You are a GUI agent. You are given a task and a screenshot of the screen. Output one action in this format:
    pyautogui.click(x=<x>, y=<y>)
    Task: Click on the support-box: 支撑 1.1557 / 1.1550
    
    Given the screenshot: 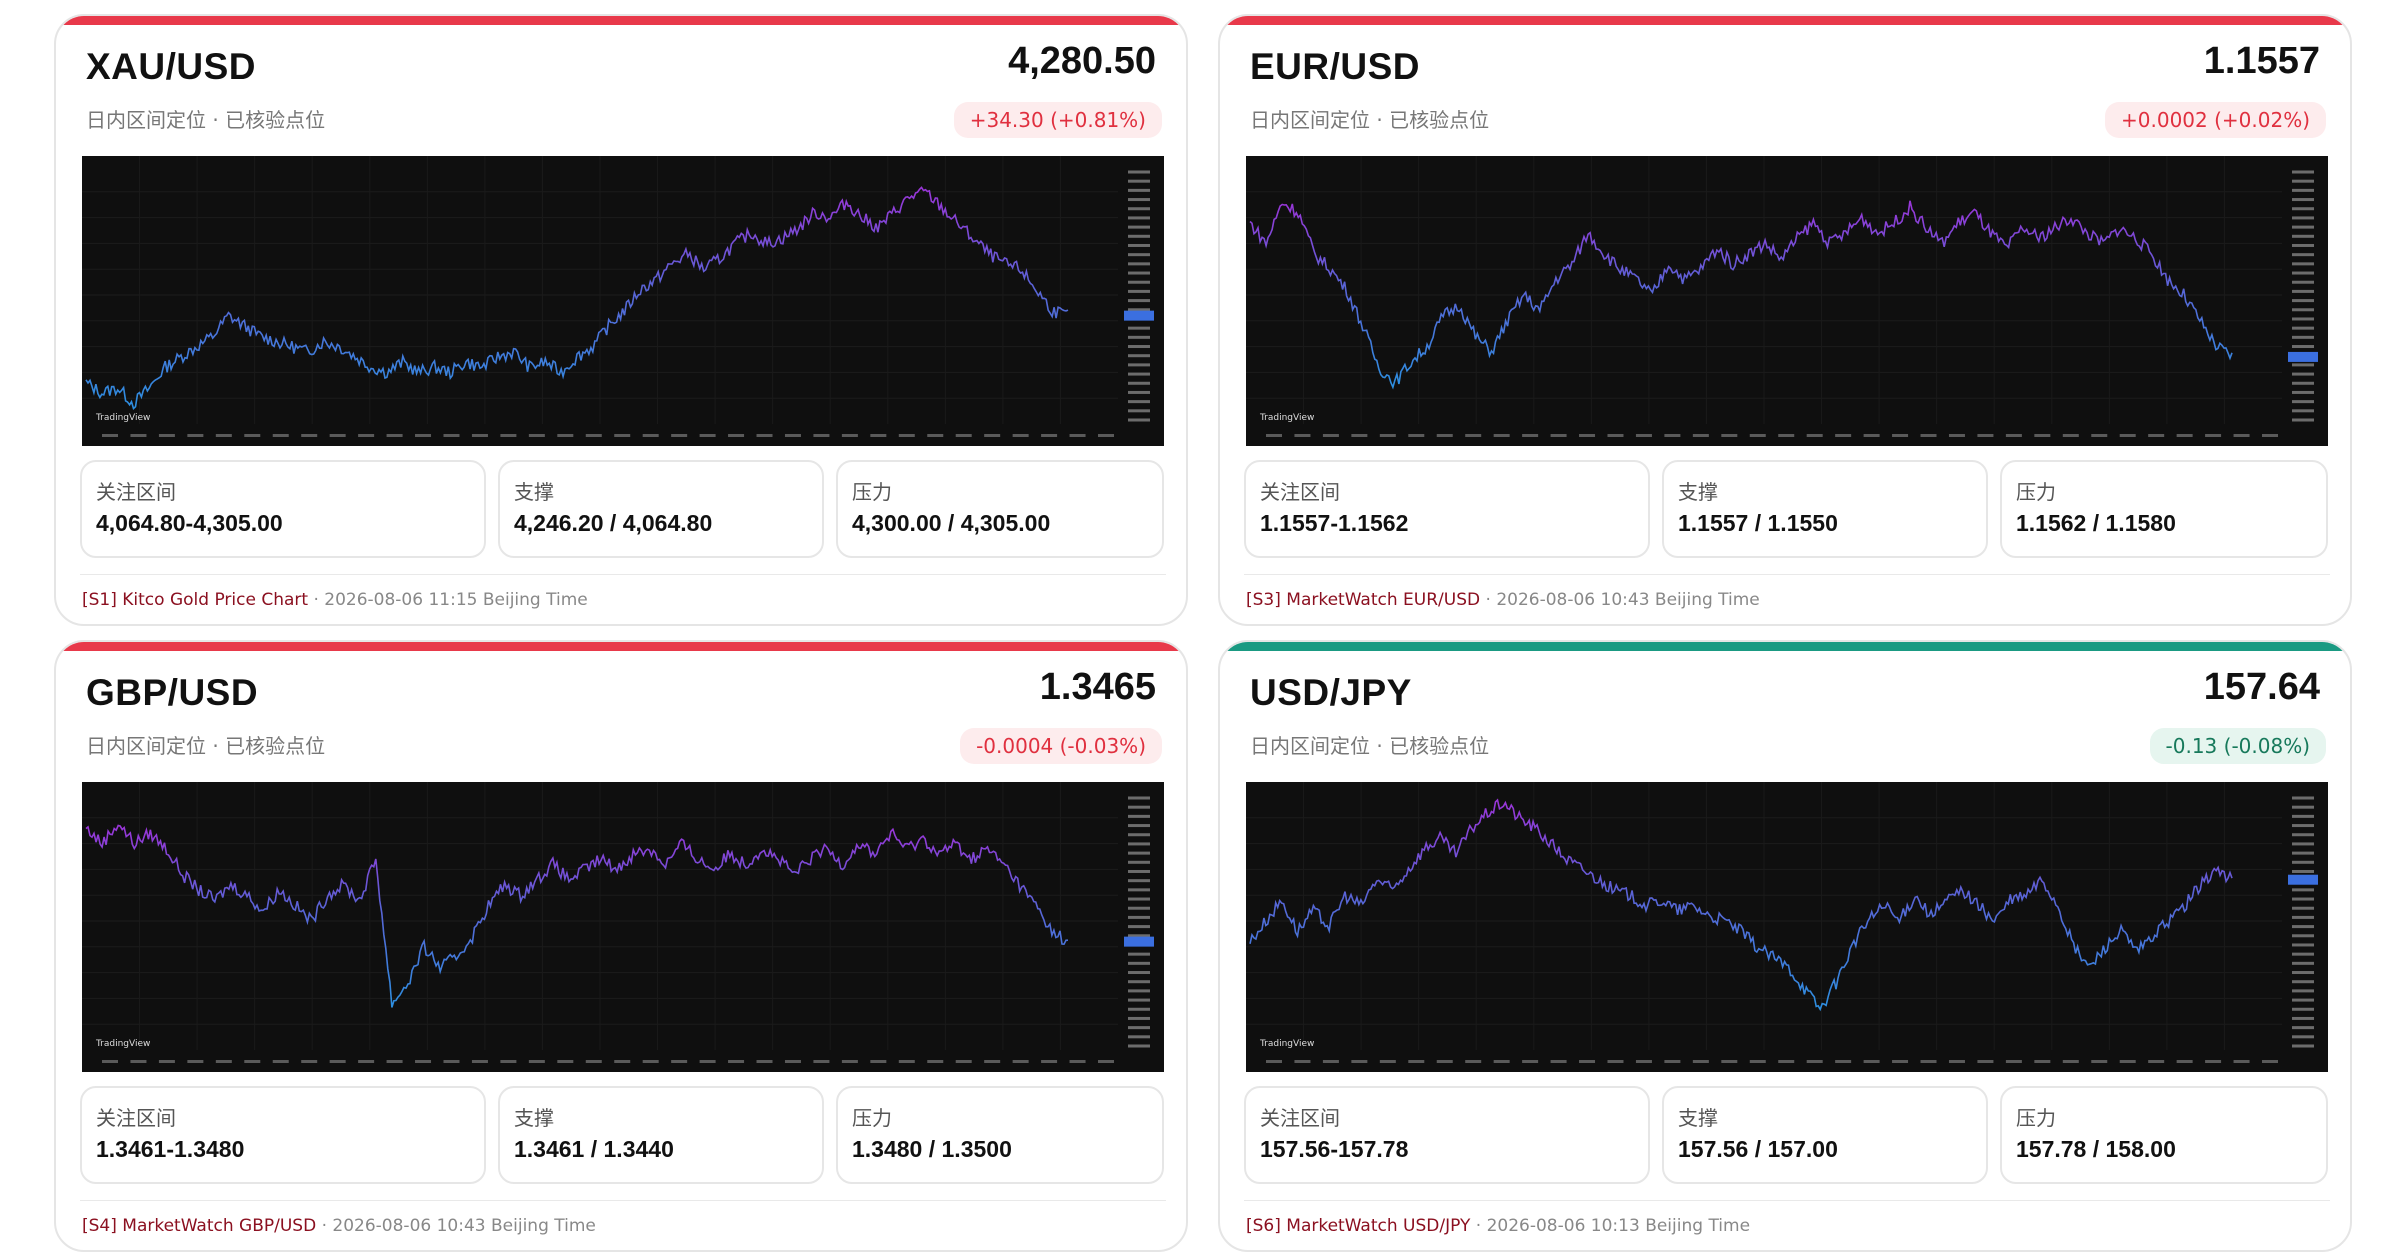 What is the action you would take?
    pyautogui.click(x=1825, y=509)
    